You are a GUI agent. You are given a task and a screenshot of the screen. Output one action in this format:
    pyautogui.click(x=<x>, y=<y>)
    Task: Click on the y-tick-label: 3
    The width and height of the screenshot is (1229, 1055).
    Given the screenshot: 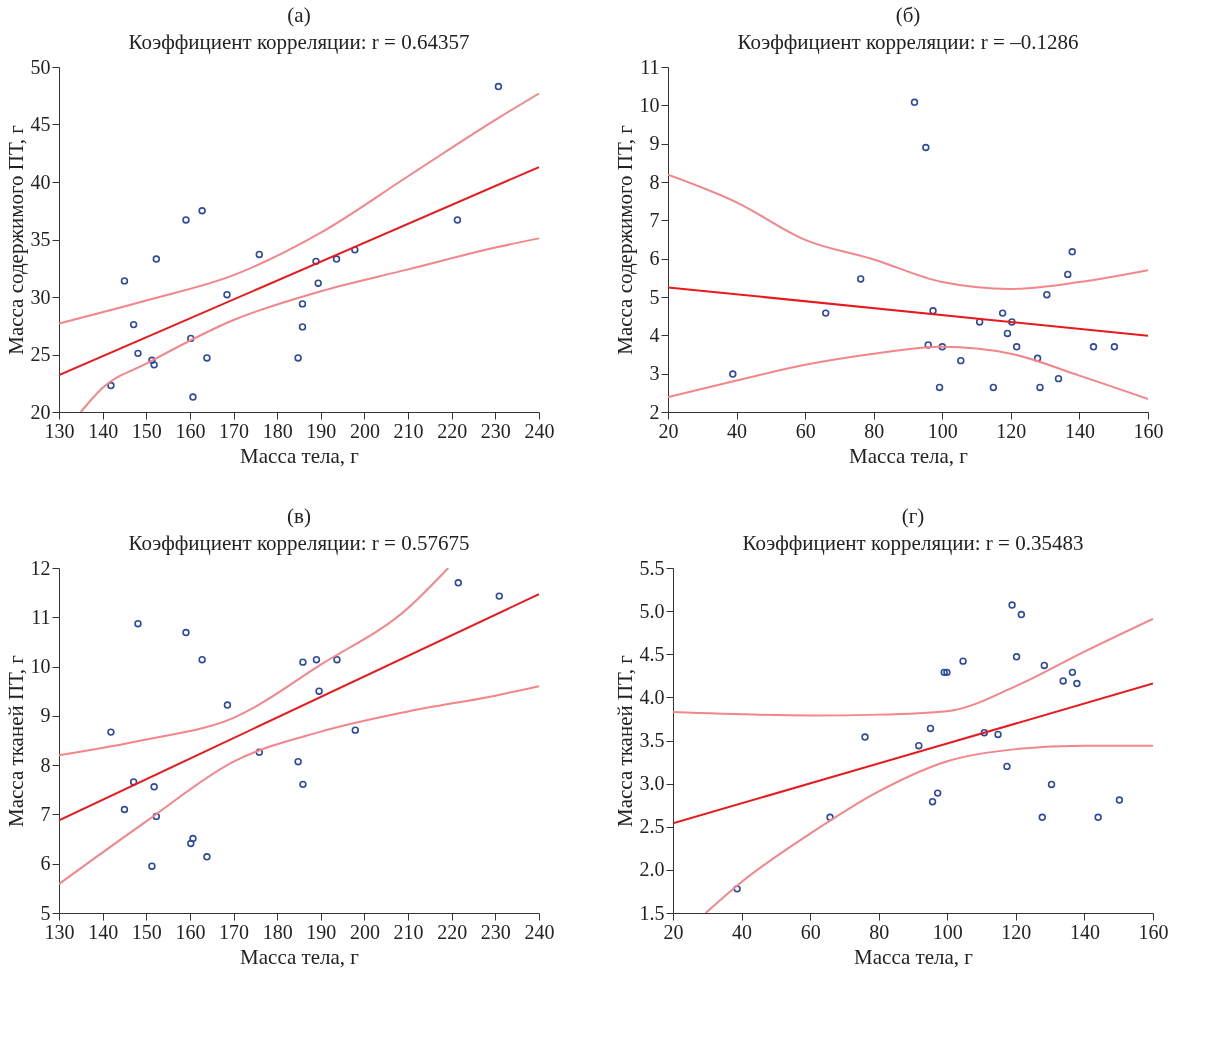 What is the action you would take?
    pyautogui.click(x=654, y=373)
    